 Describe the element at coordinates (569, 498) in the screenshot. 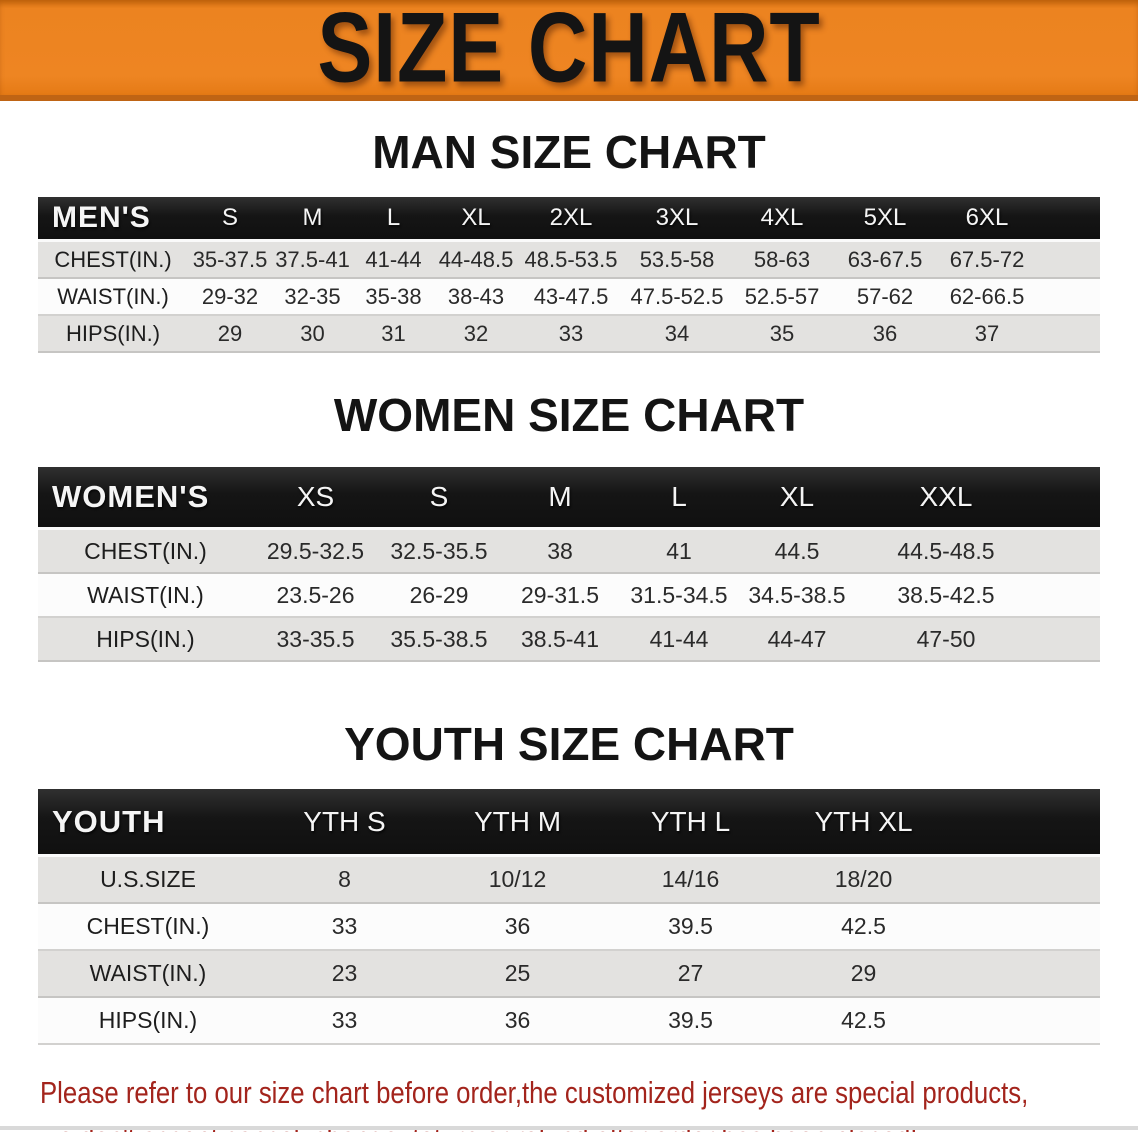

I see `women-header-row: WOMEN'S XS S M L XL XXL` at that location.